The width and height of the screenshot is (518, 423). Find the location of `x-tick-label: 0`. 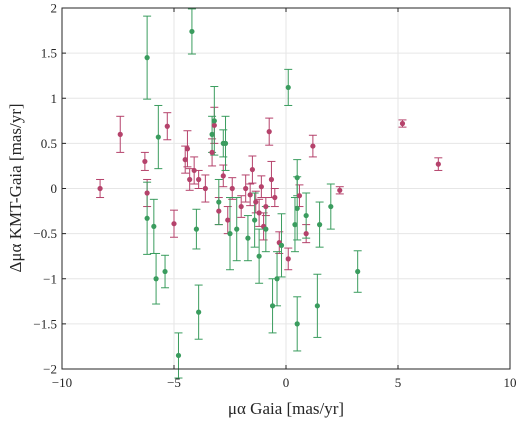

x-tick-label: 0 is located at coordinates (286, 382).